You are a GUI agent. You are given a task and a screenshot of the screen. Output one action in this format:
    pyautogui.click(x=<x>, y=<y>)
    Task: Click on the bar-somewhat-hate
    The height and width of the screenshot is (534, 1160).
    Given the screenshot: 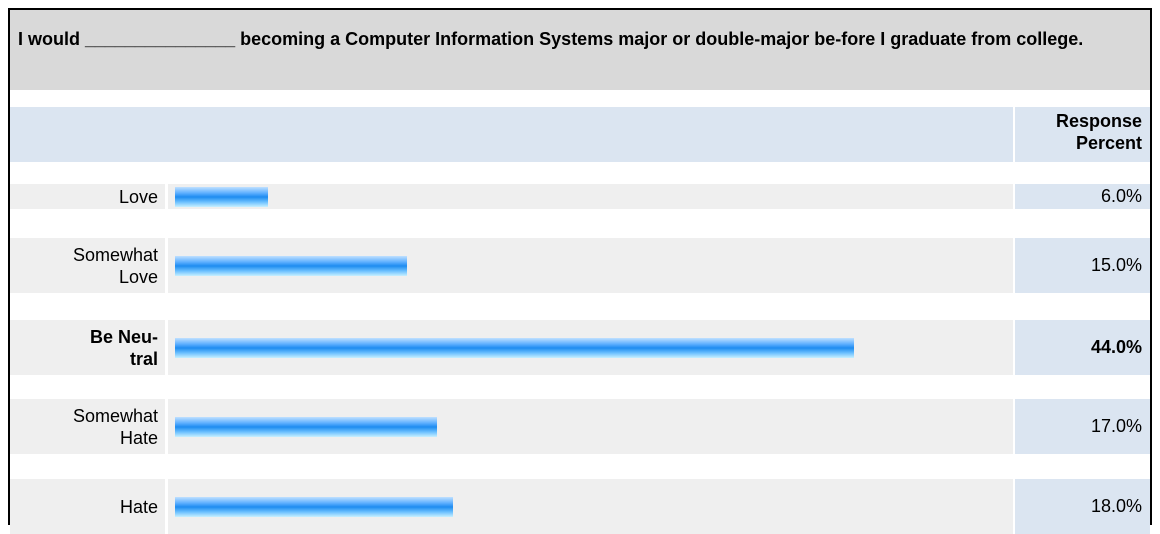 What is the action you would take?
    pyautogui.click(x=306, y=426)
    